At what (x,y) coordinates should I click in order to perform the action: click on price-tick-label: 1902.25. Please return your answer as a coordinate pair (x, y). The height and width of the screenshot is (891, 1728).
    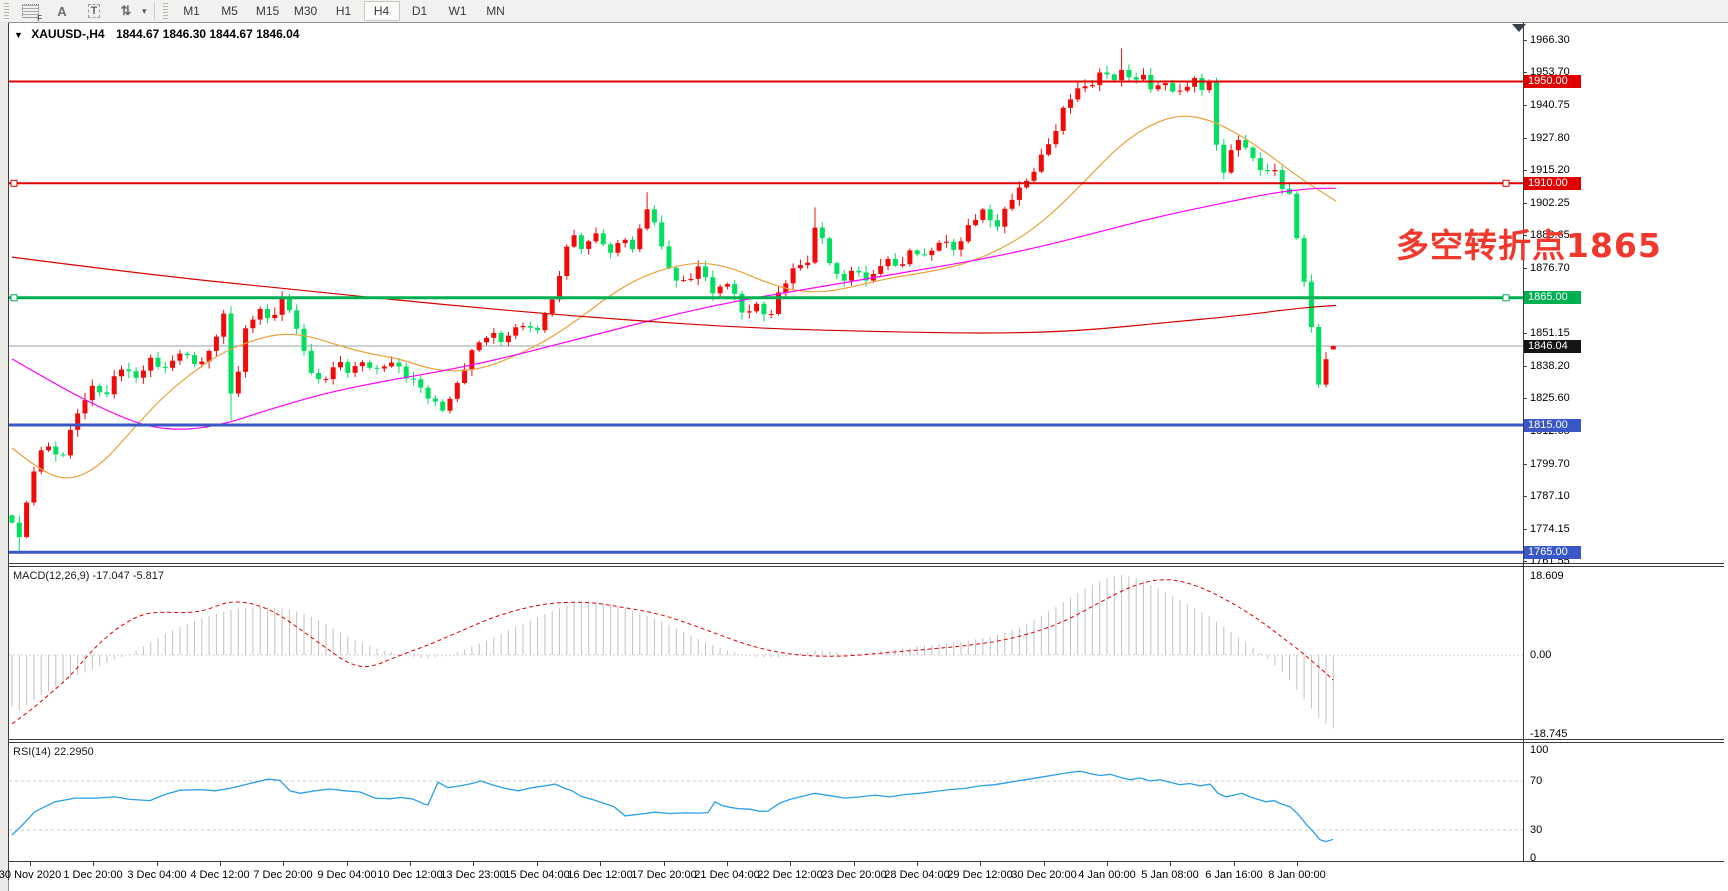
    Looking at the image, I should click on (1550, 203).